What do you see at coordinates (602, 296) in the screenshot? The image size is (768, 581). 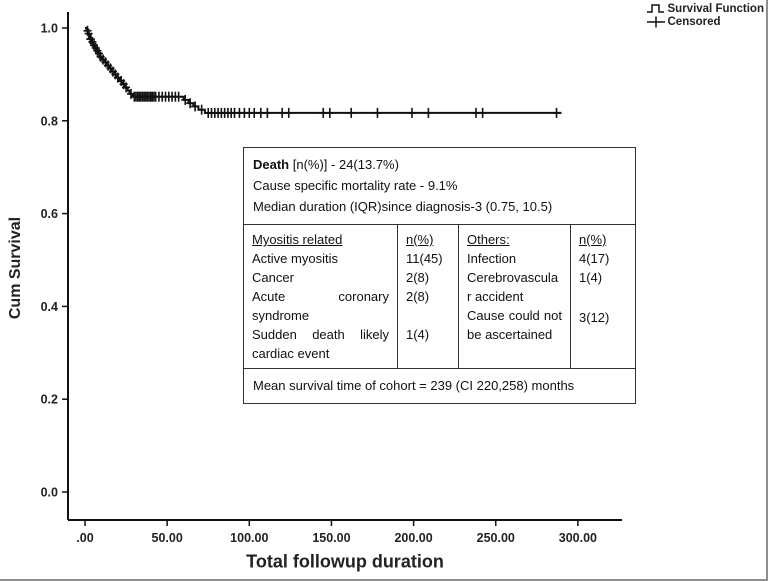 I see `column-others-n-percent: n(%) 4(17) 1(4) 3(12)` at bounding box center [602, 296].